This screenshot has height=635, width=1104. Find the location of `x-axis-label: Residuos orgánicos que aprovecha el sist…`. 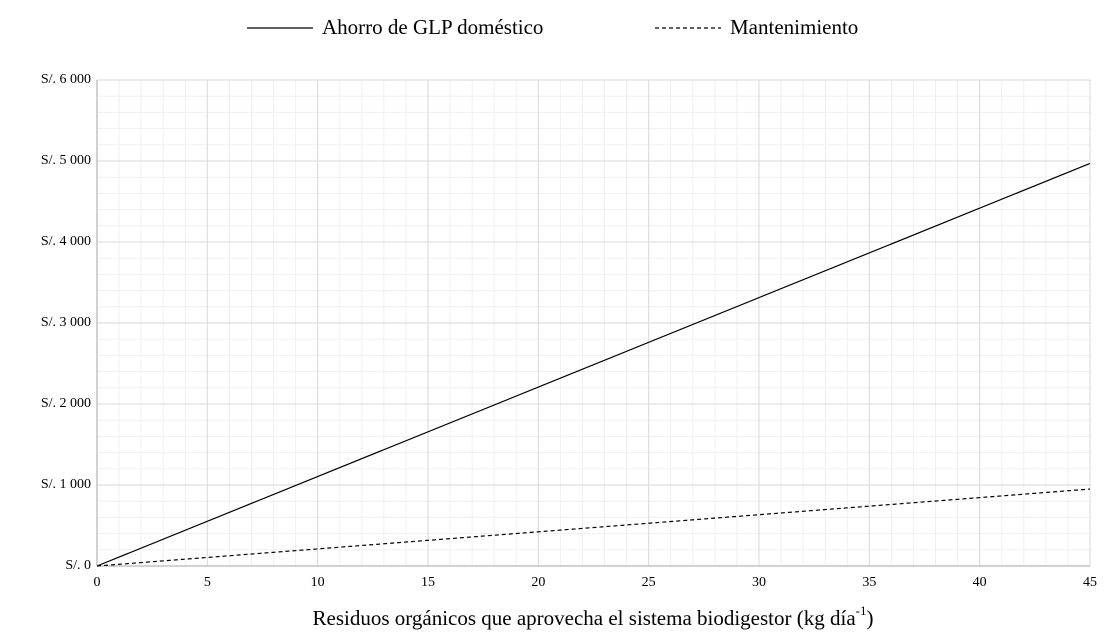

x-axis-label: Residuos orgánicos que aprovecha el sist… is located at coordinates (593, 616).